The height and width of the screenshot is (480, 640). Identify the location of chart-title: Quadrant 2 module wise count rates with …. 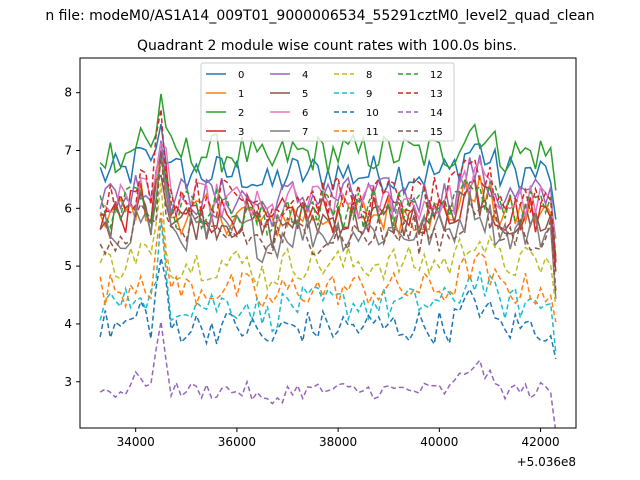
(327, 46).